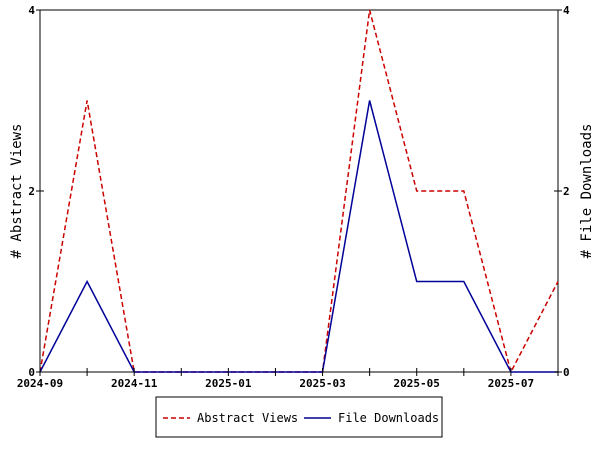  I want to click on x-tick-label-2024-09: 2024-09, so click(40, 383).